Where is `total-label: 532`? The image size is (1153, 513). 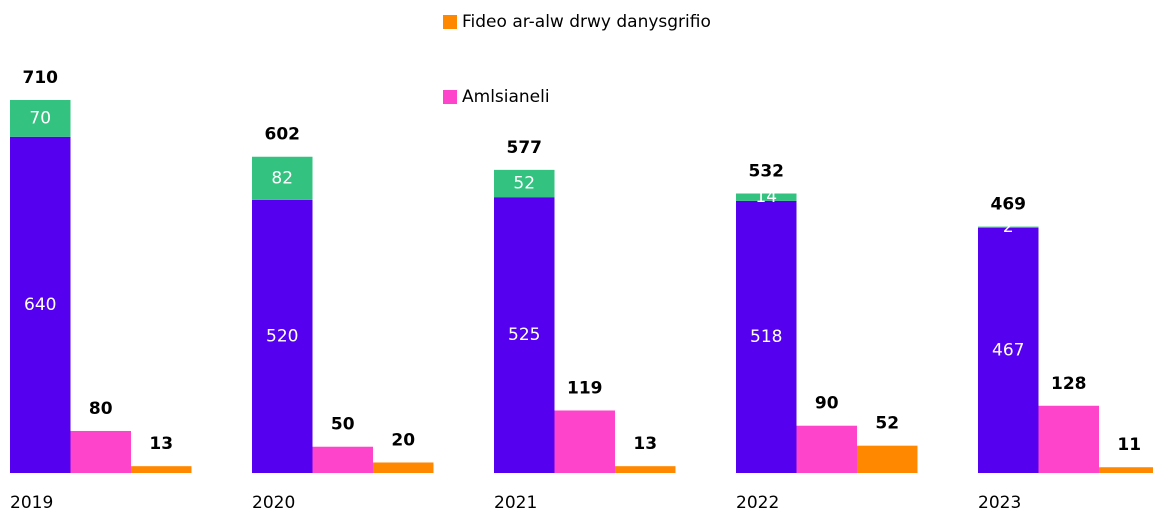 total-label: 532 is located at coordinates (767, 172).